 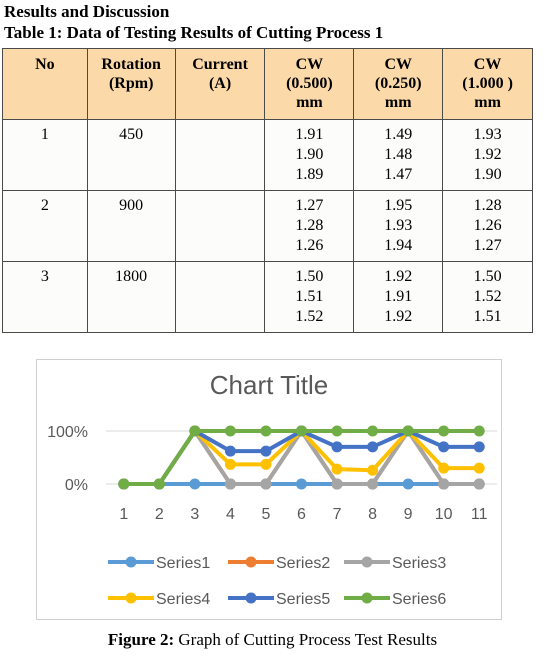 I want to click on legend-label: Series2, so click(x=303, y=563).